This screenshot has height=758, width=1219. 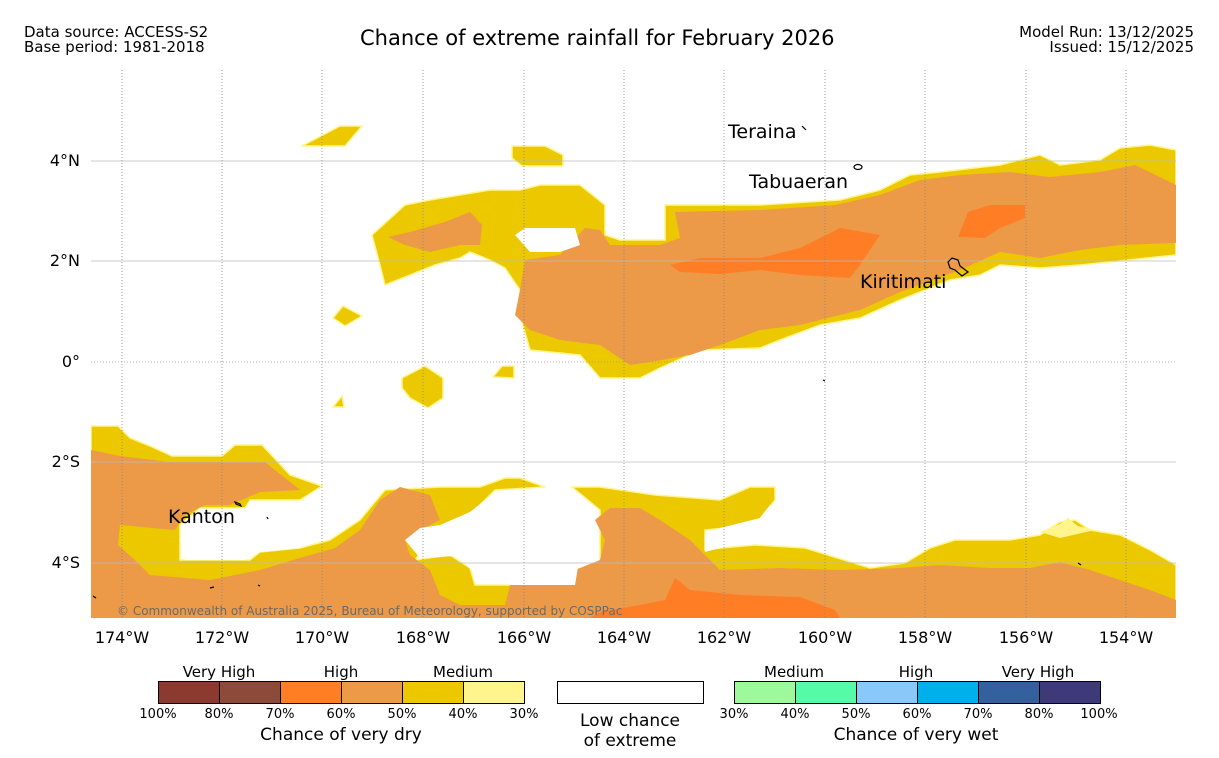 What do you see at coordinates (341, 735) in the screenshot?
I see `legend-dry-caption: Chance of very dry` at bounding box center [341, 735].